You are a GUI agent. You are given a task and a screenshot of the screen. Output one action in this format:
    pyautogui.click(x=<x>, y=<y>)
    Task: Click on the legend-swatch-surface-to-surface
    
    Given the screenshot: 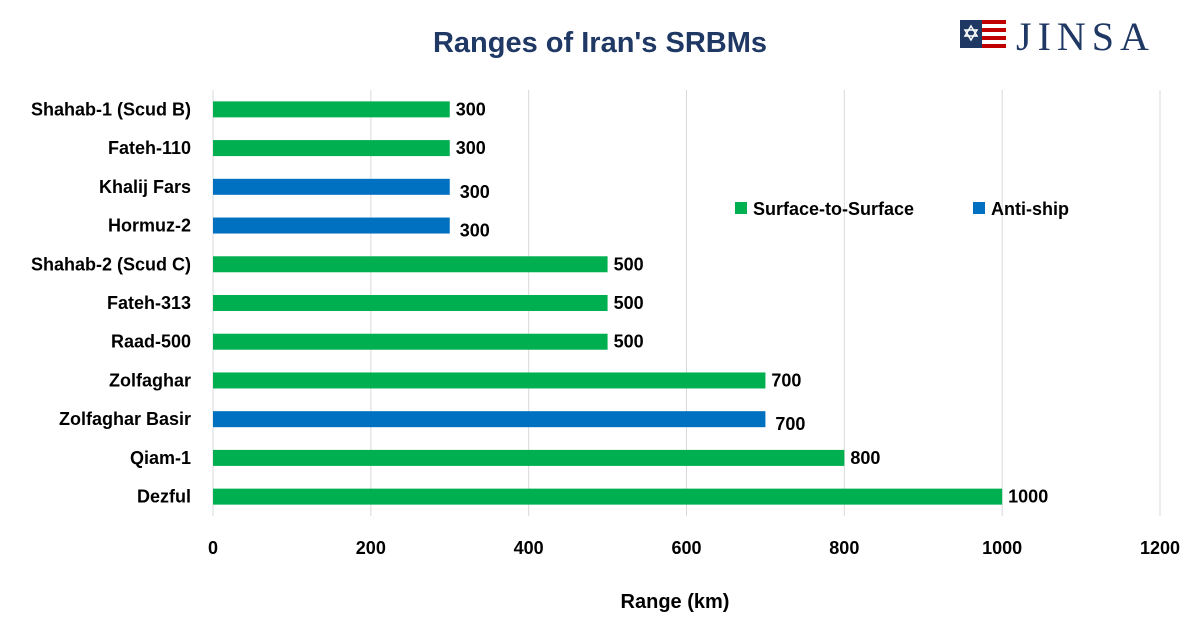 What is the action you would take?
    pyautogui.click(x=741, y=208)
    